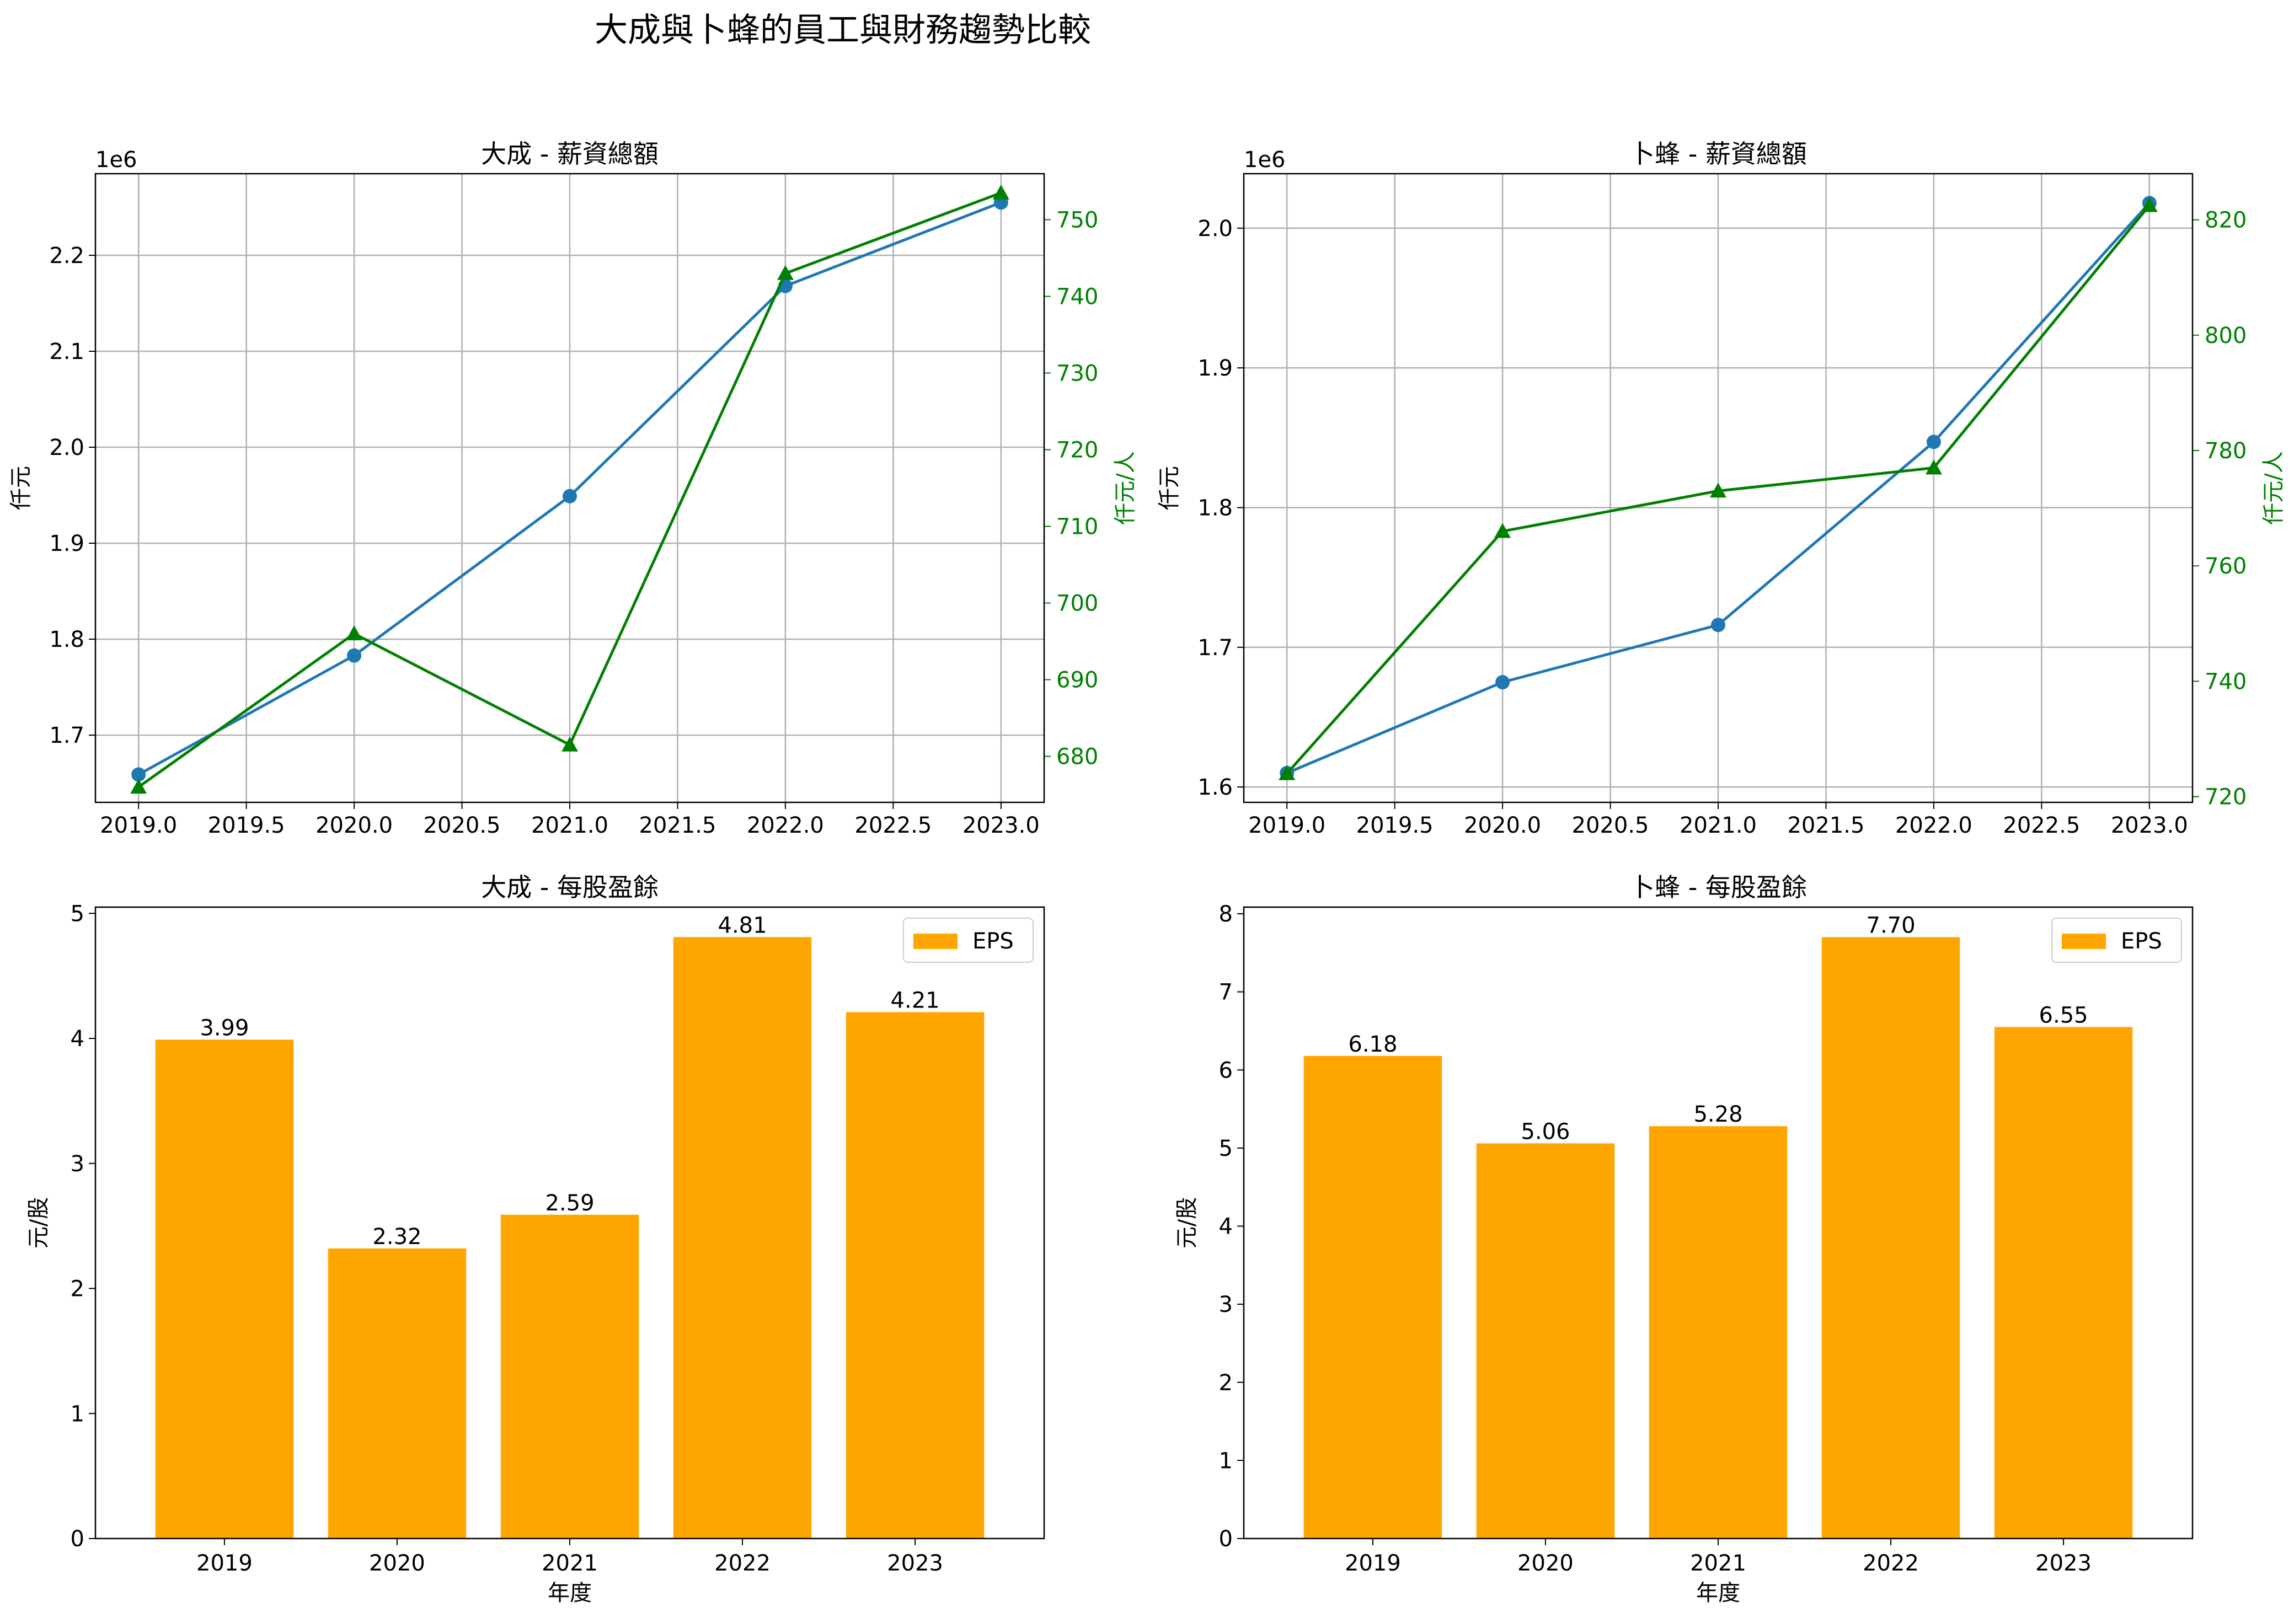 The height and width of the screenshot is (1624, 2294). I want to click on eps-value-label: 5.06, so click(1545, 1132).